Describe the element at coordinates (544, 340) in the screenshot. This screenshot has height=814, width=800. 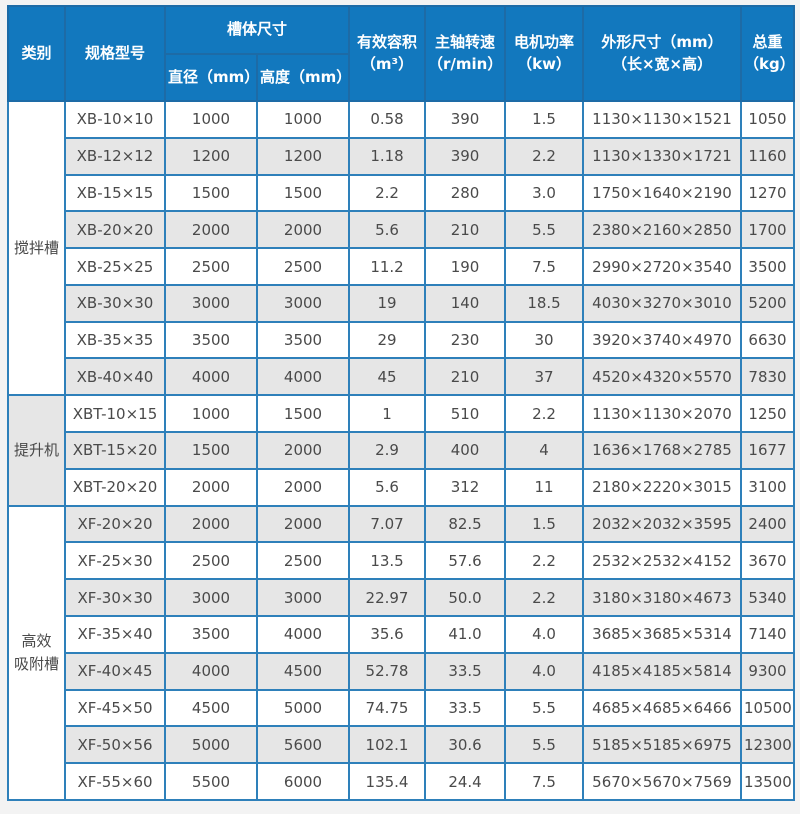
I see `cell-power: 30` at that location.